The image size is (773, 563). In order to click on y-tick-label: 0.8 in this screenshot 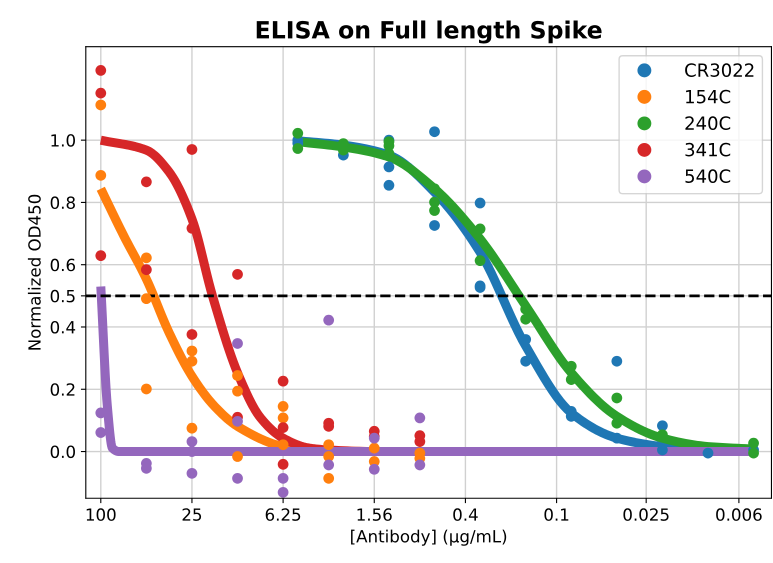, I will do `click(62, 202)`.